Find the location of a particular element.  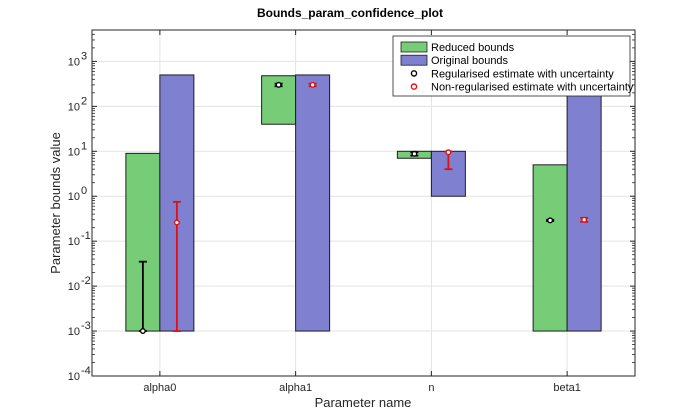

y-tick-label: 10 1 is located at coordinates (77, 149).